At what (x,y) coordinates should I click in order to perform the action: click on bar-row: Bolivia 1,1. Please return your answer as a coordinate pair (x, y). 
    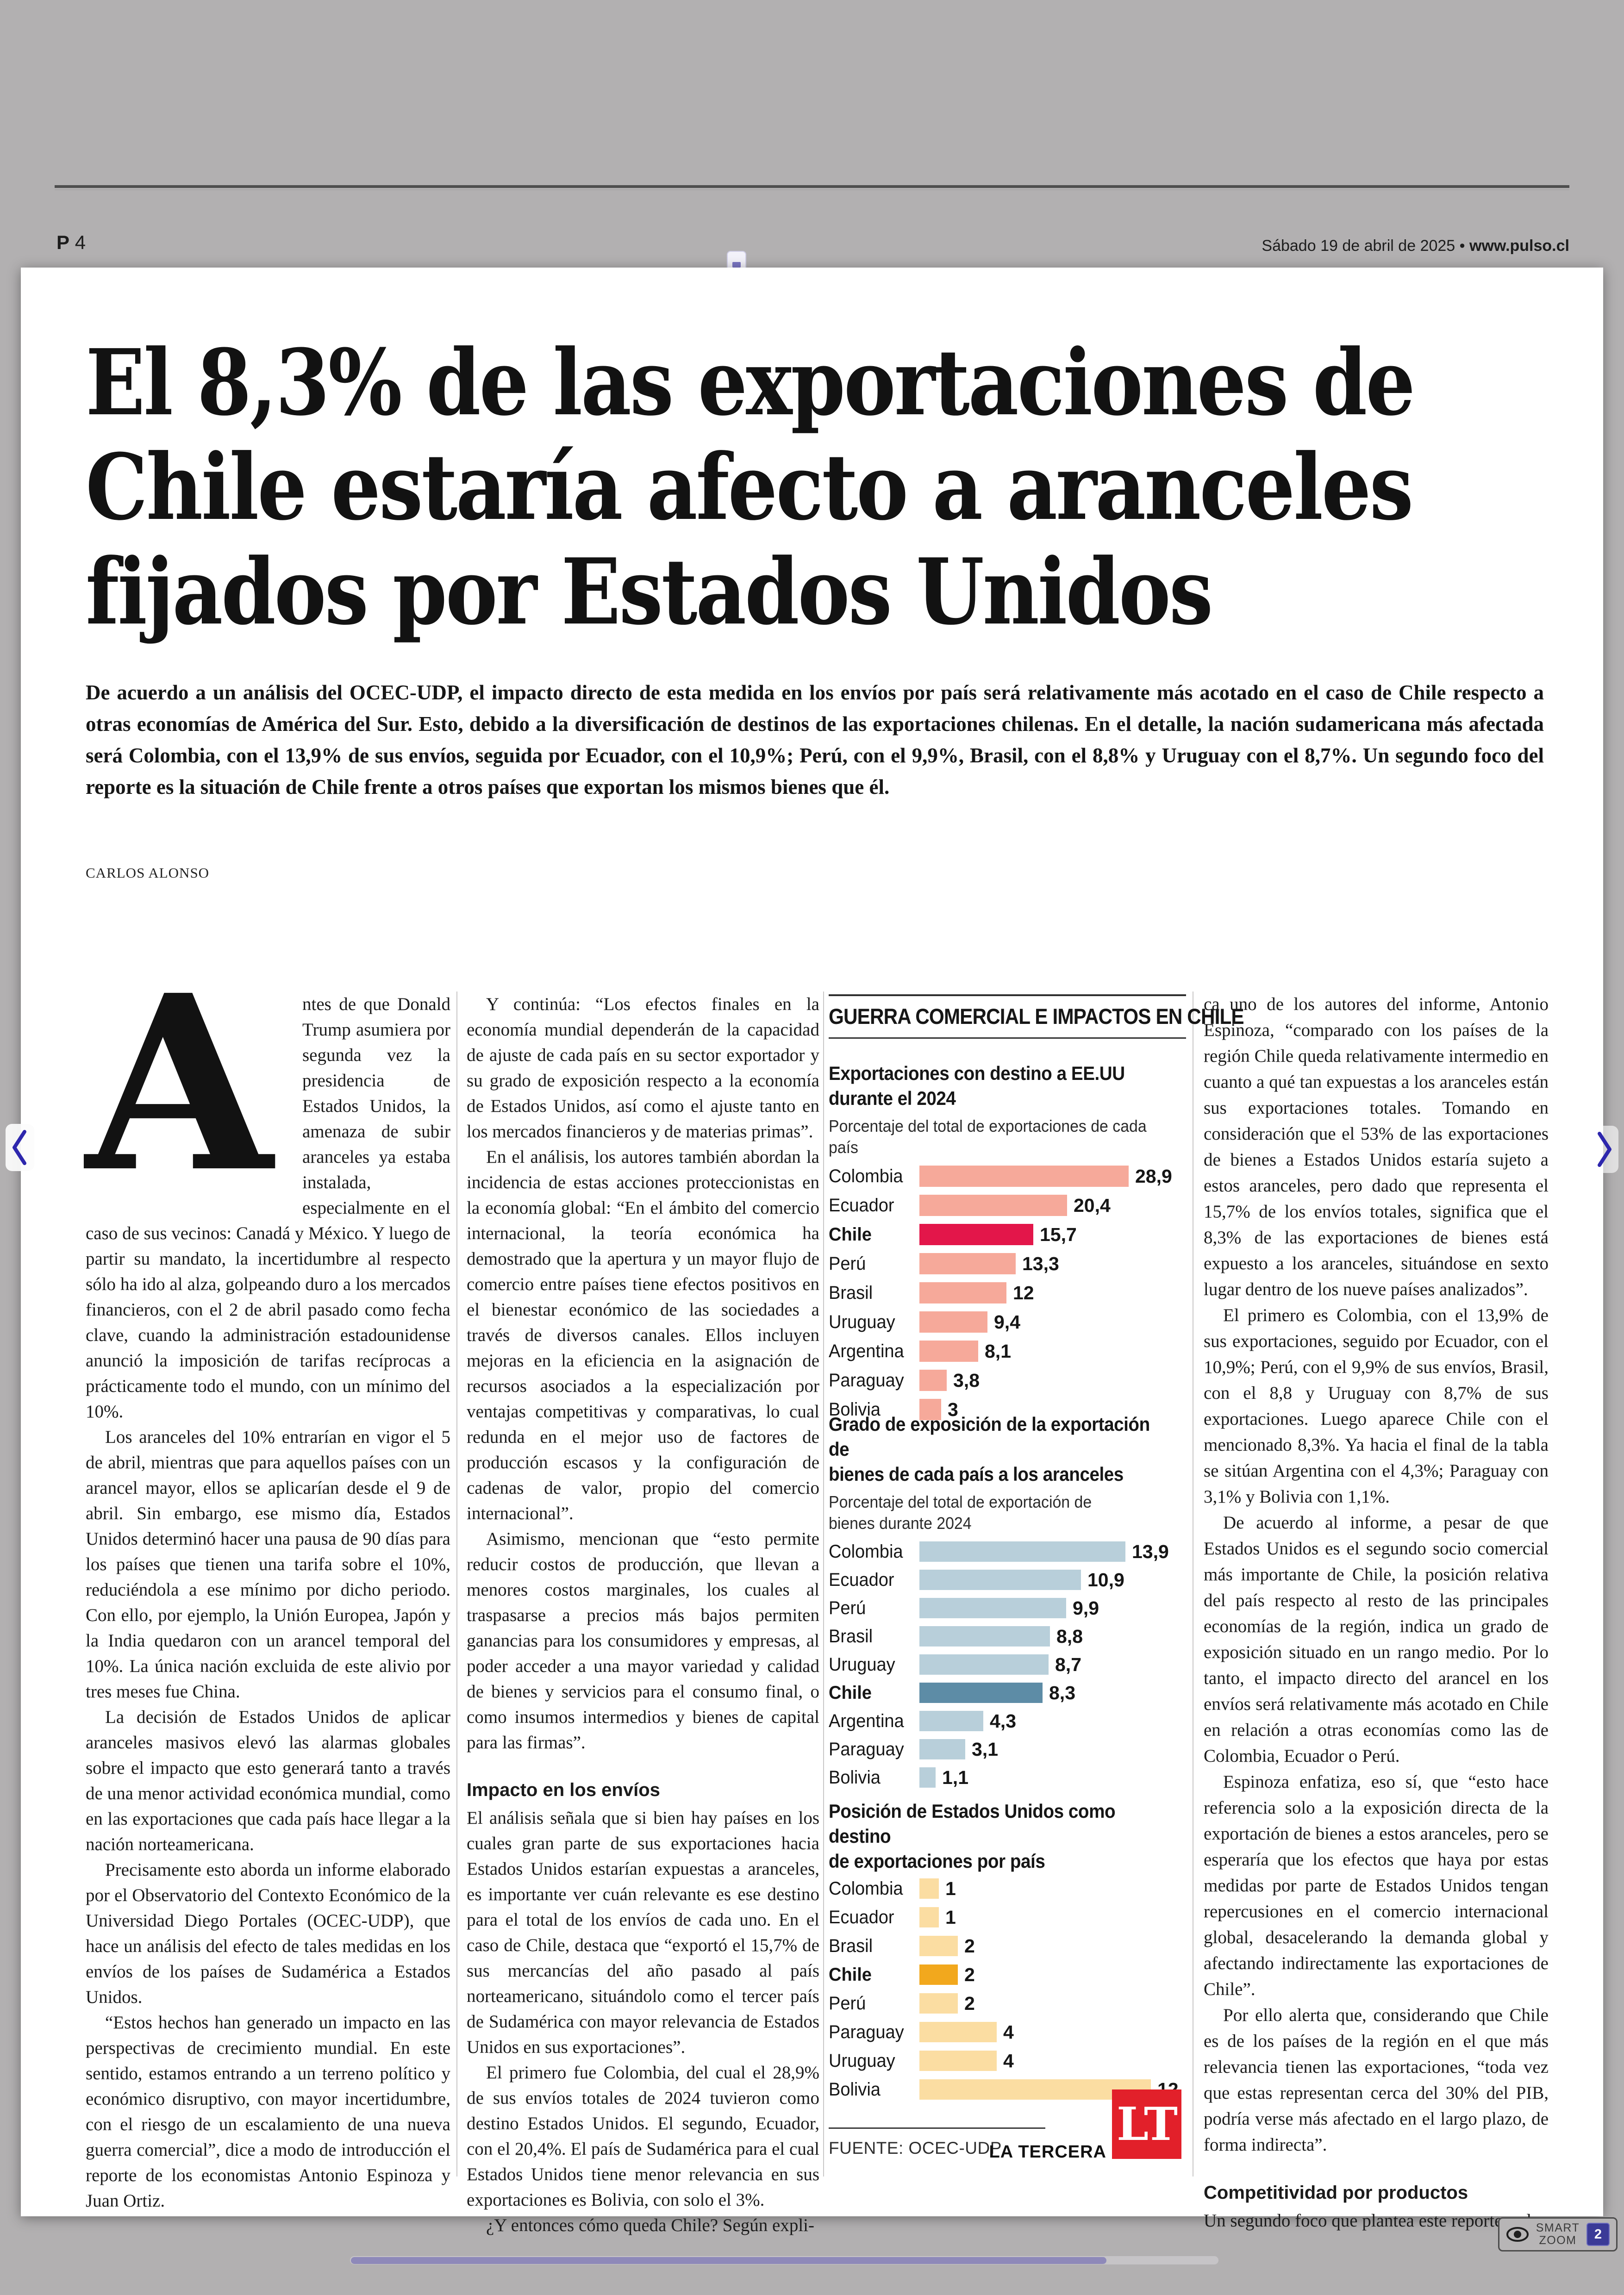
    Looking at the image, I should click on (1009, 1777).